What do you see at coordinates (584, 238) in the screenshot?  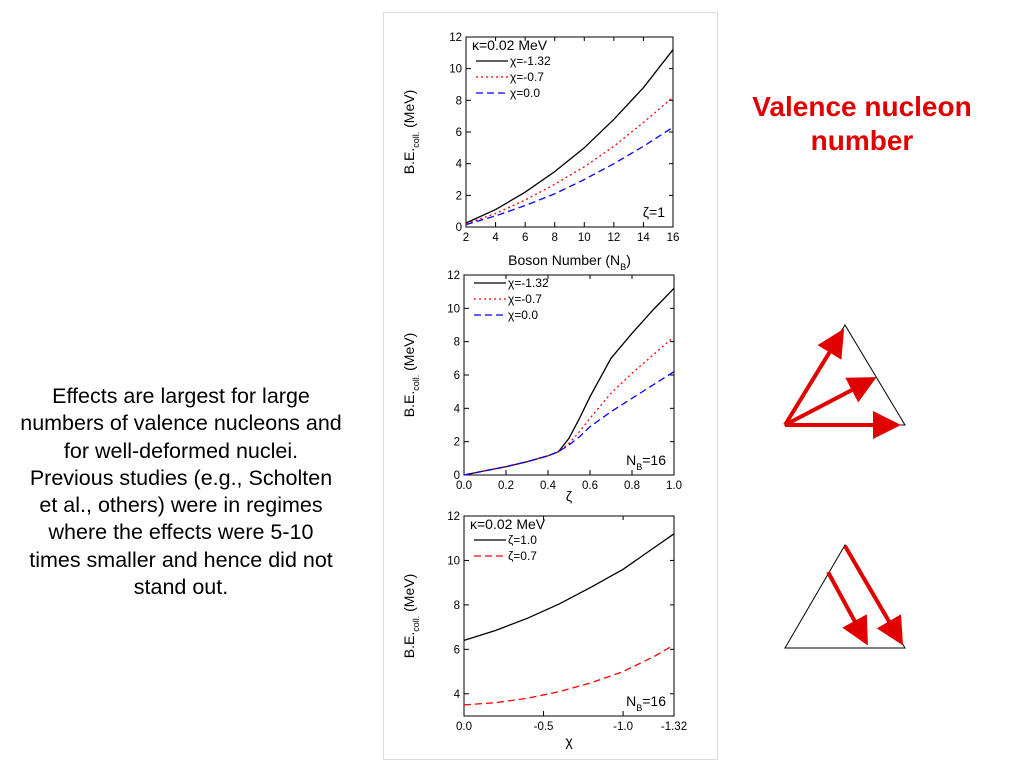 I see `x-tick-label: 10` at bounding box center [584, 238].